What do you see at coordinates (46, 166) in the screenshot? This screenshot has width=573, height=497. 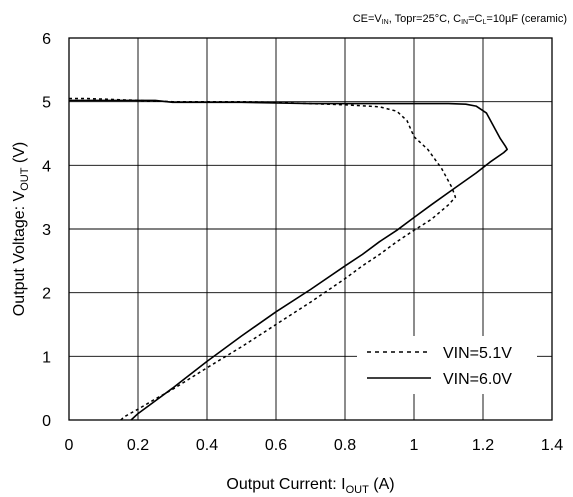 I see `y-tick-label: 4` at bounding box center [46, 166].